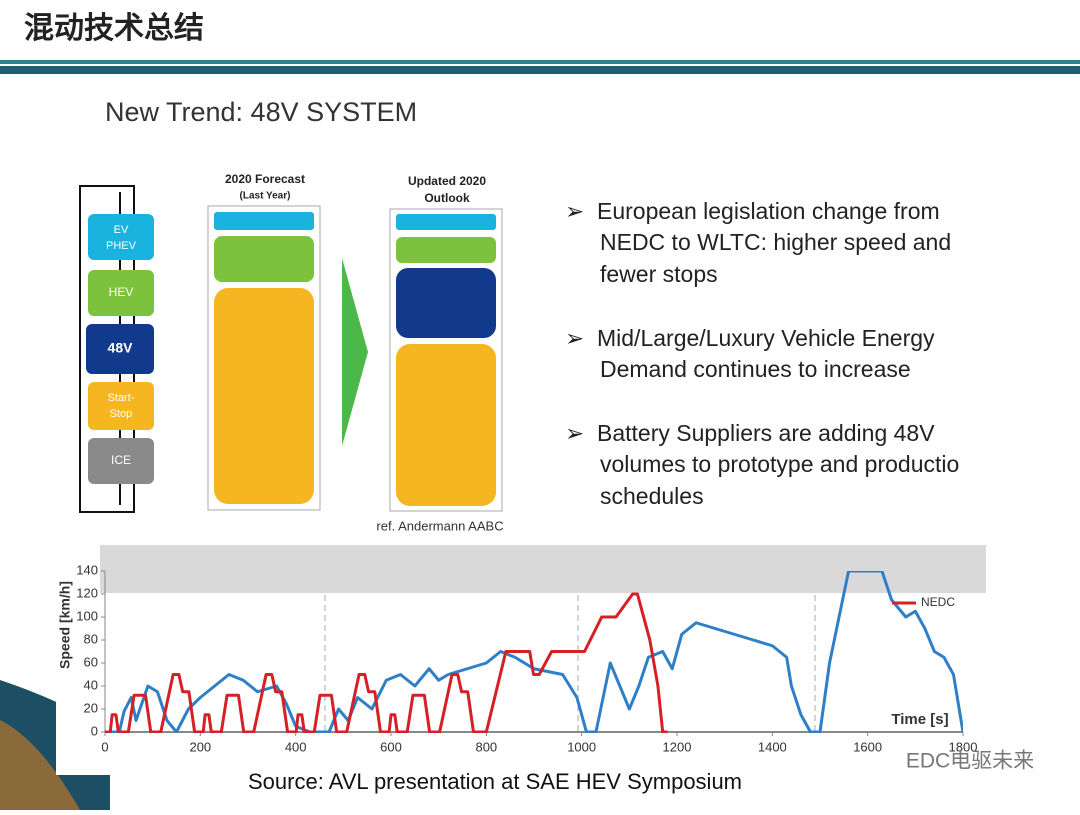 Image resolution: width=1080 pixels, height=815 pixels. I want to click on bullet-line: Mid/Large/Luxury Vehicle Energy, so click(766, 338).